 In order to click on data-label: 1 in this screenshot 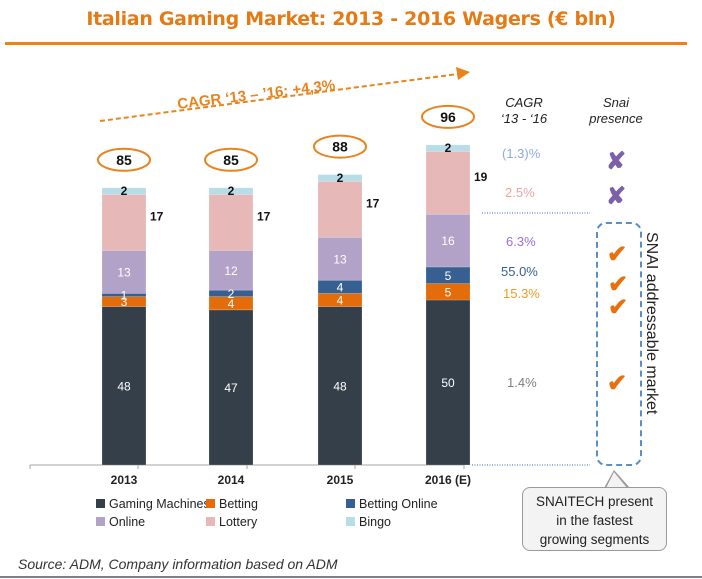, I will do `click(124, 296)`.